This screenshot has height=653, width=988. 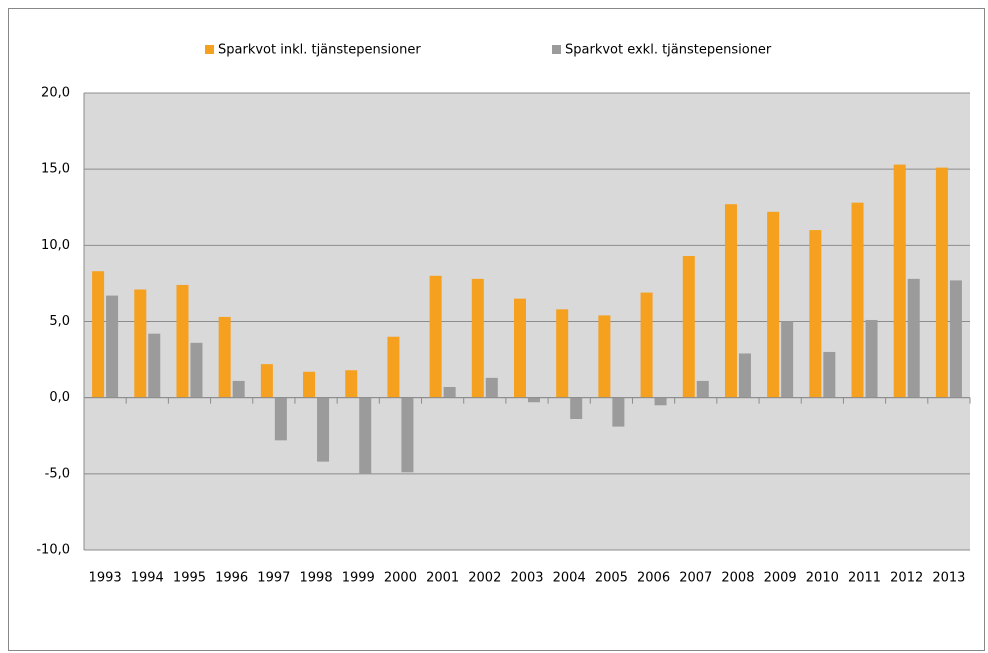 What do you see at coordinates (59, 321) in the screenshot?
I see `y-tick-label: 5,0` at bounding box center [59, 321].